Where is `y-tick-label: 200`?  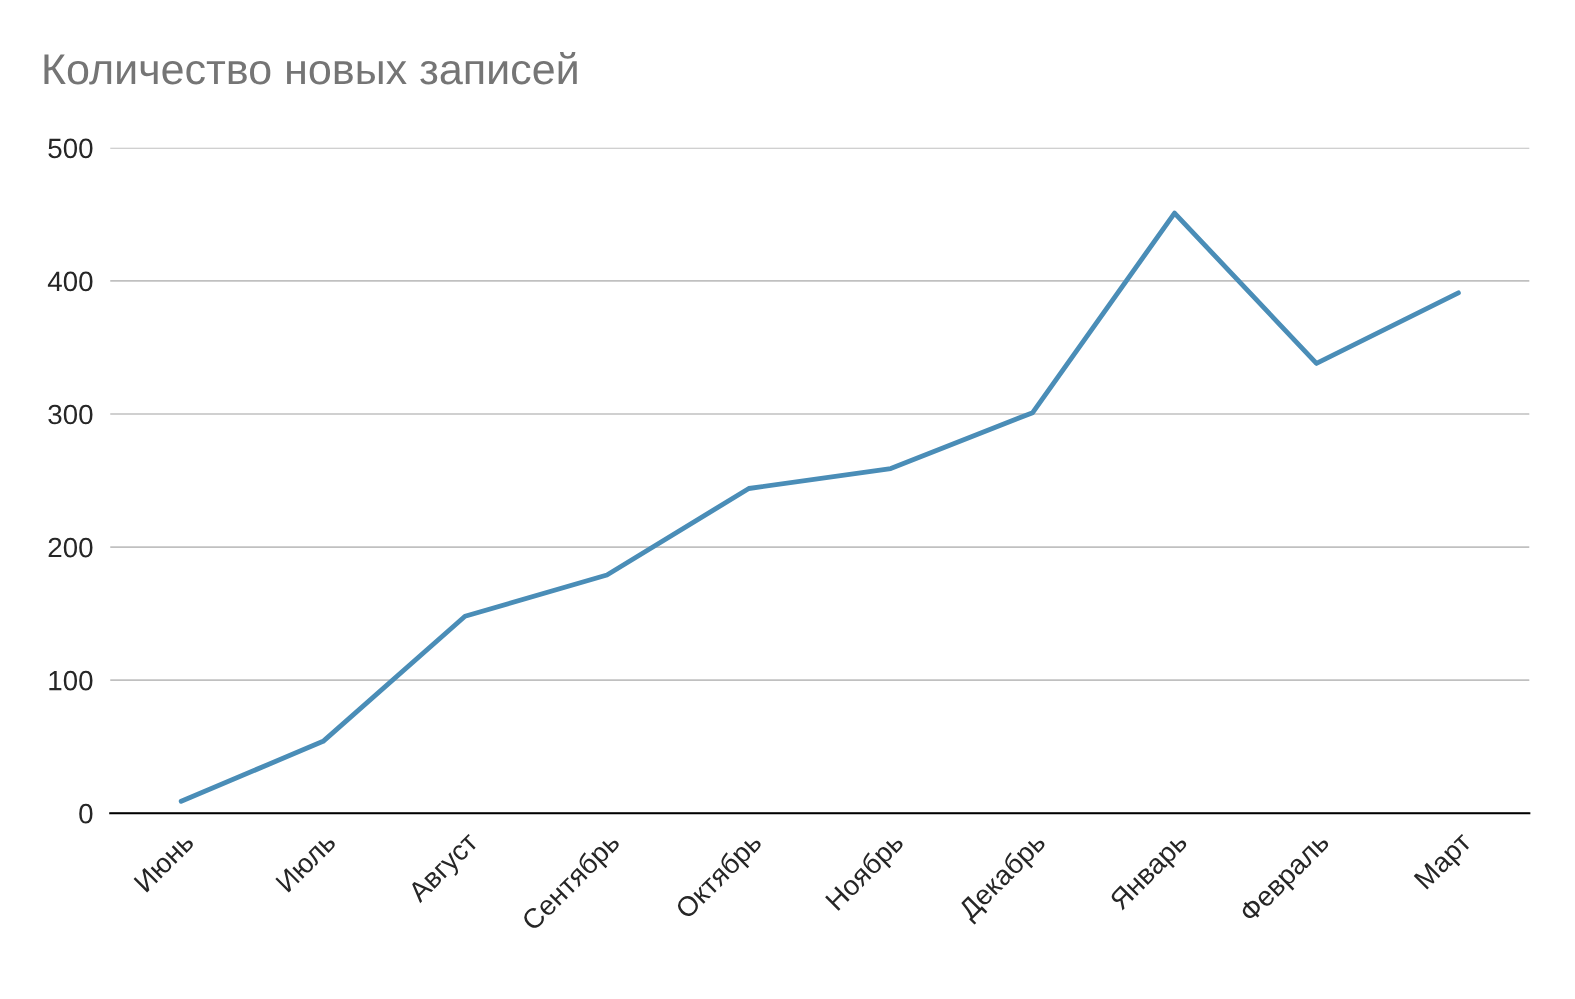 y-tick-label: 200 is located at coordinates (70, 547).